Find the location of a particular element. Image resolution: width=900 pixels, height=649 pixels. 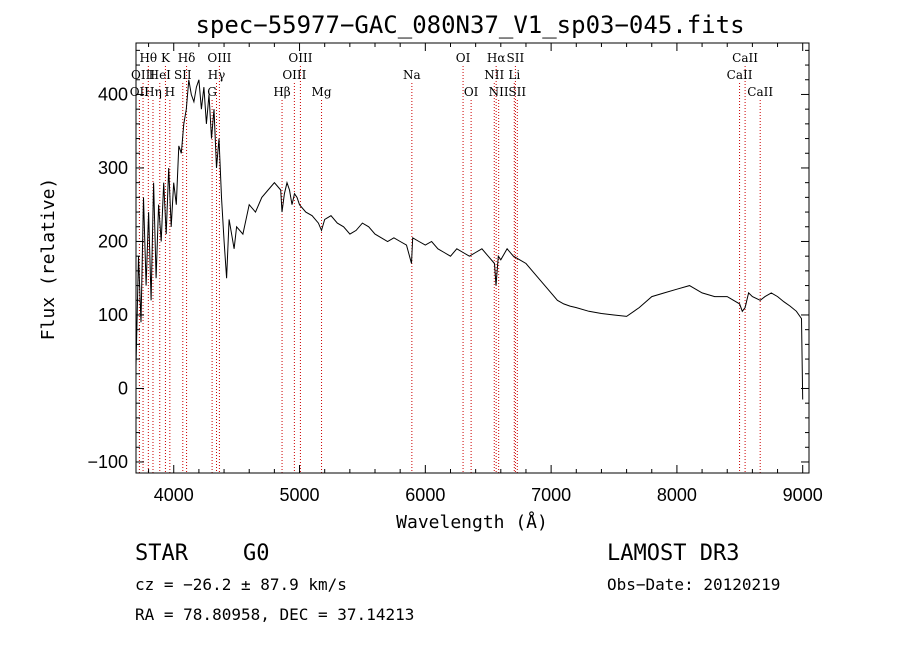

line-marker-label: Hγ is located at coordinates (217, 75).